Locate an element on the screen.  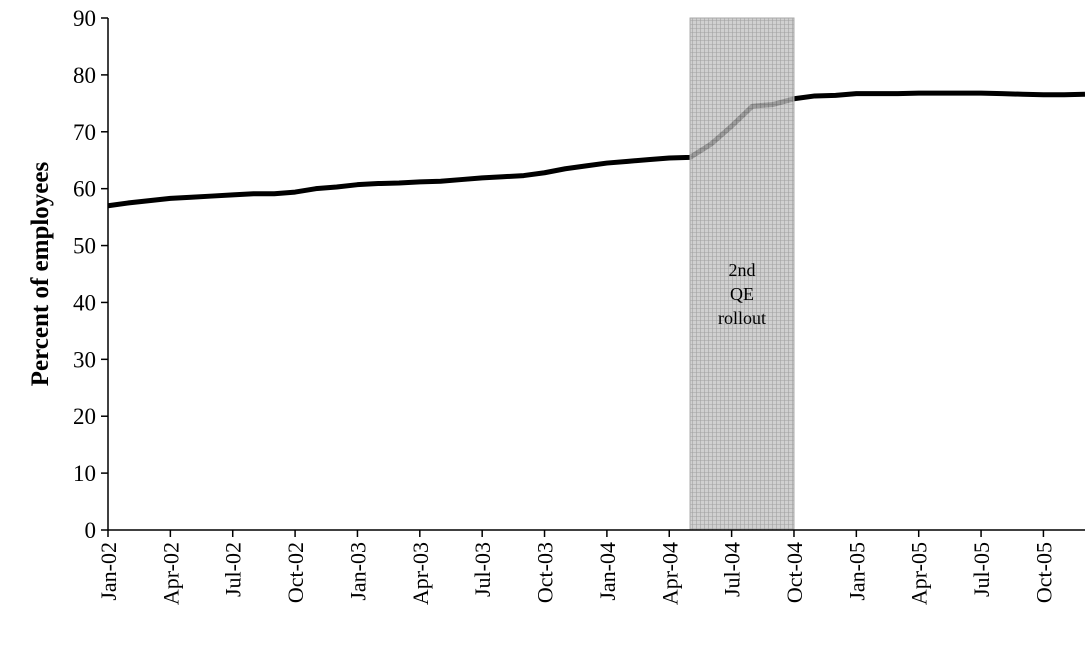
y-tick-label: 90 is located at coordinates (84, 18).